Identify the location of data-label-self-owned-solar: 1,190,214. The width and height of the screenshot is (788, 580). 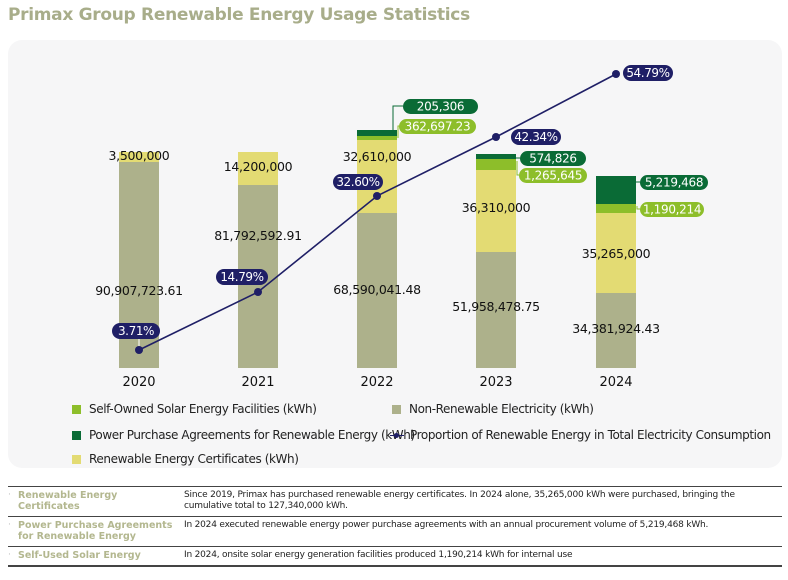
(672, 210).